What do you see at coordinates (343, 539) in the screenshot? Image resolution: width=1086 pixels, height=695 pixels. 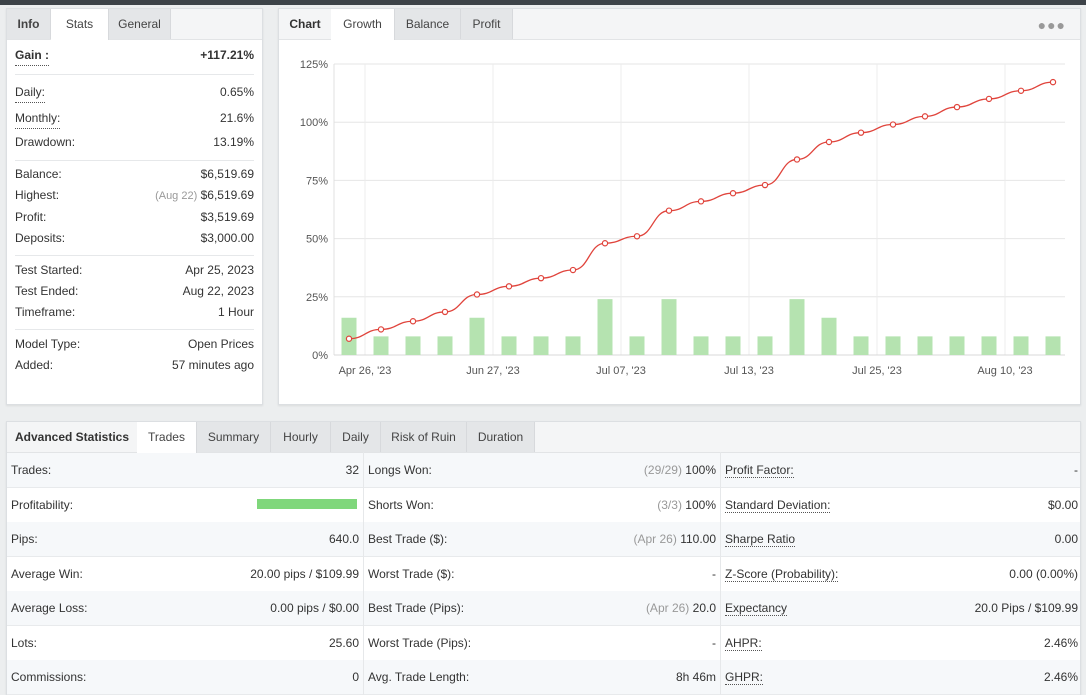 I see `stat-value: 640.0` at bounding box center [343, 539].